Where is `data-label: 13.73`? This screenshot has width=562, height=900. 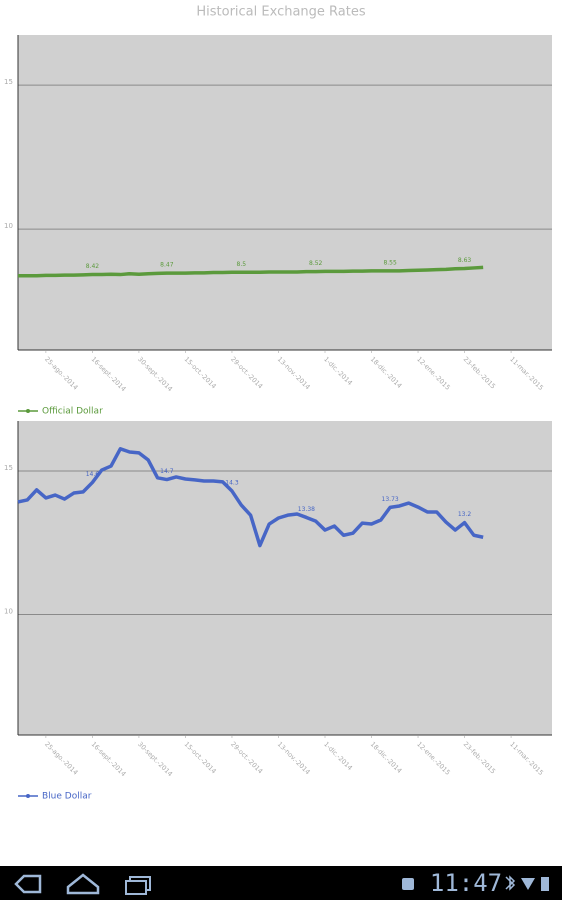
data-label: 13.73 is located at coordinates (390, 499).